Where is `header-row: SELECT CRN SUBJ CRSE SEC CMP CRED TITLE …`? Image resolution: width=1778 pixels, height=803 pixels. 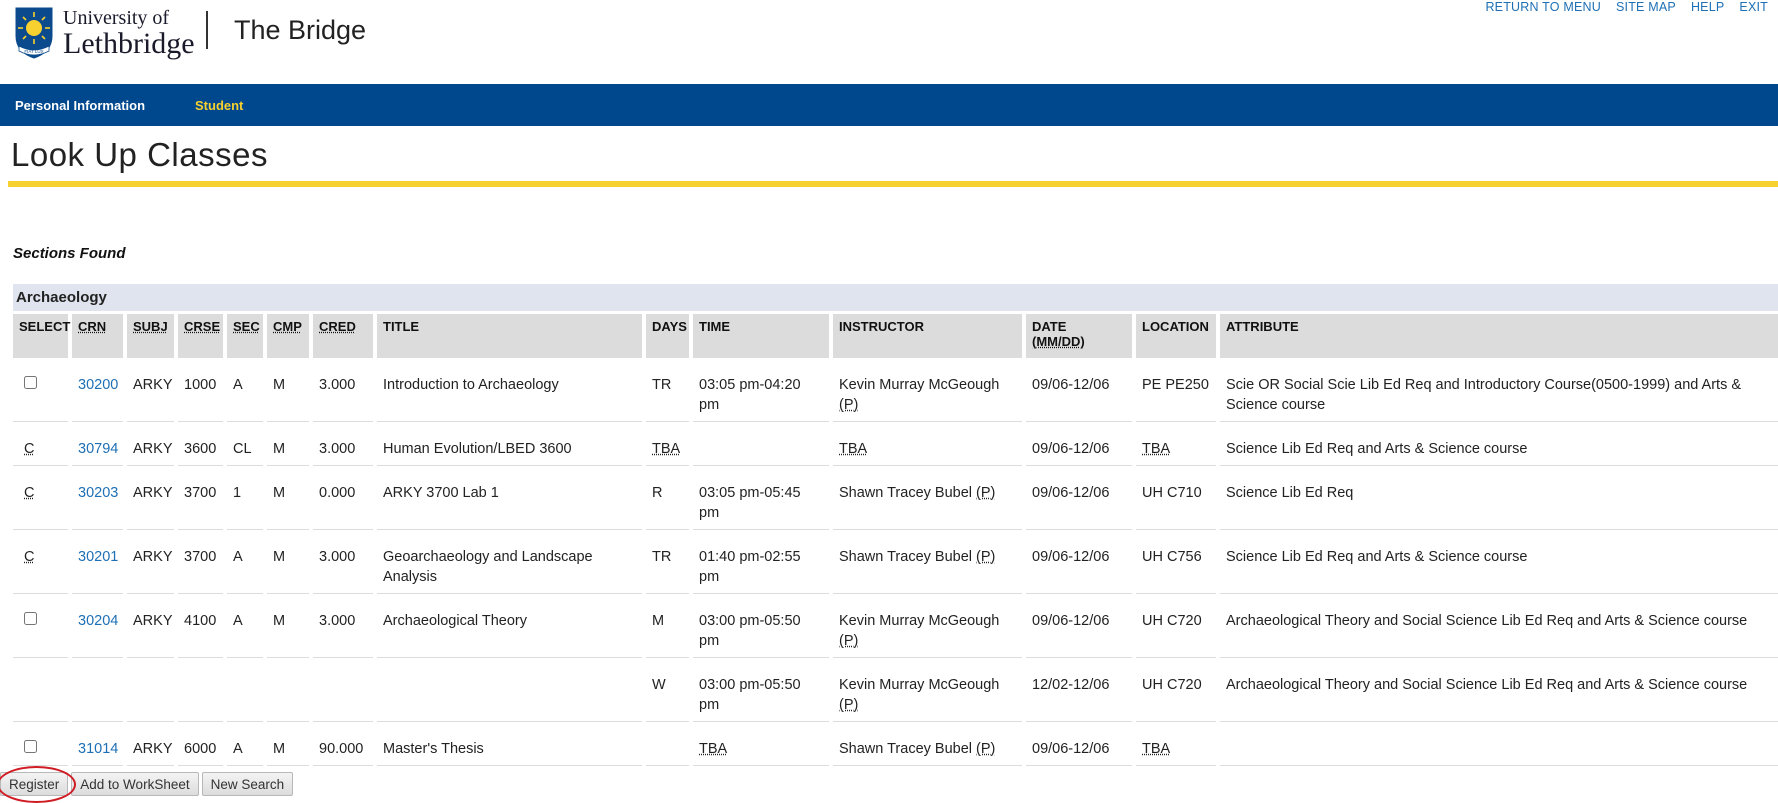 header-row: SELECT CRN SUBJ CRSE SEC CMP CRED TITLE … is located at coordinates (895, 336).